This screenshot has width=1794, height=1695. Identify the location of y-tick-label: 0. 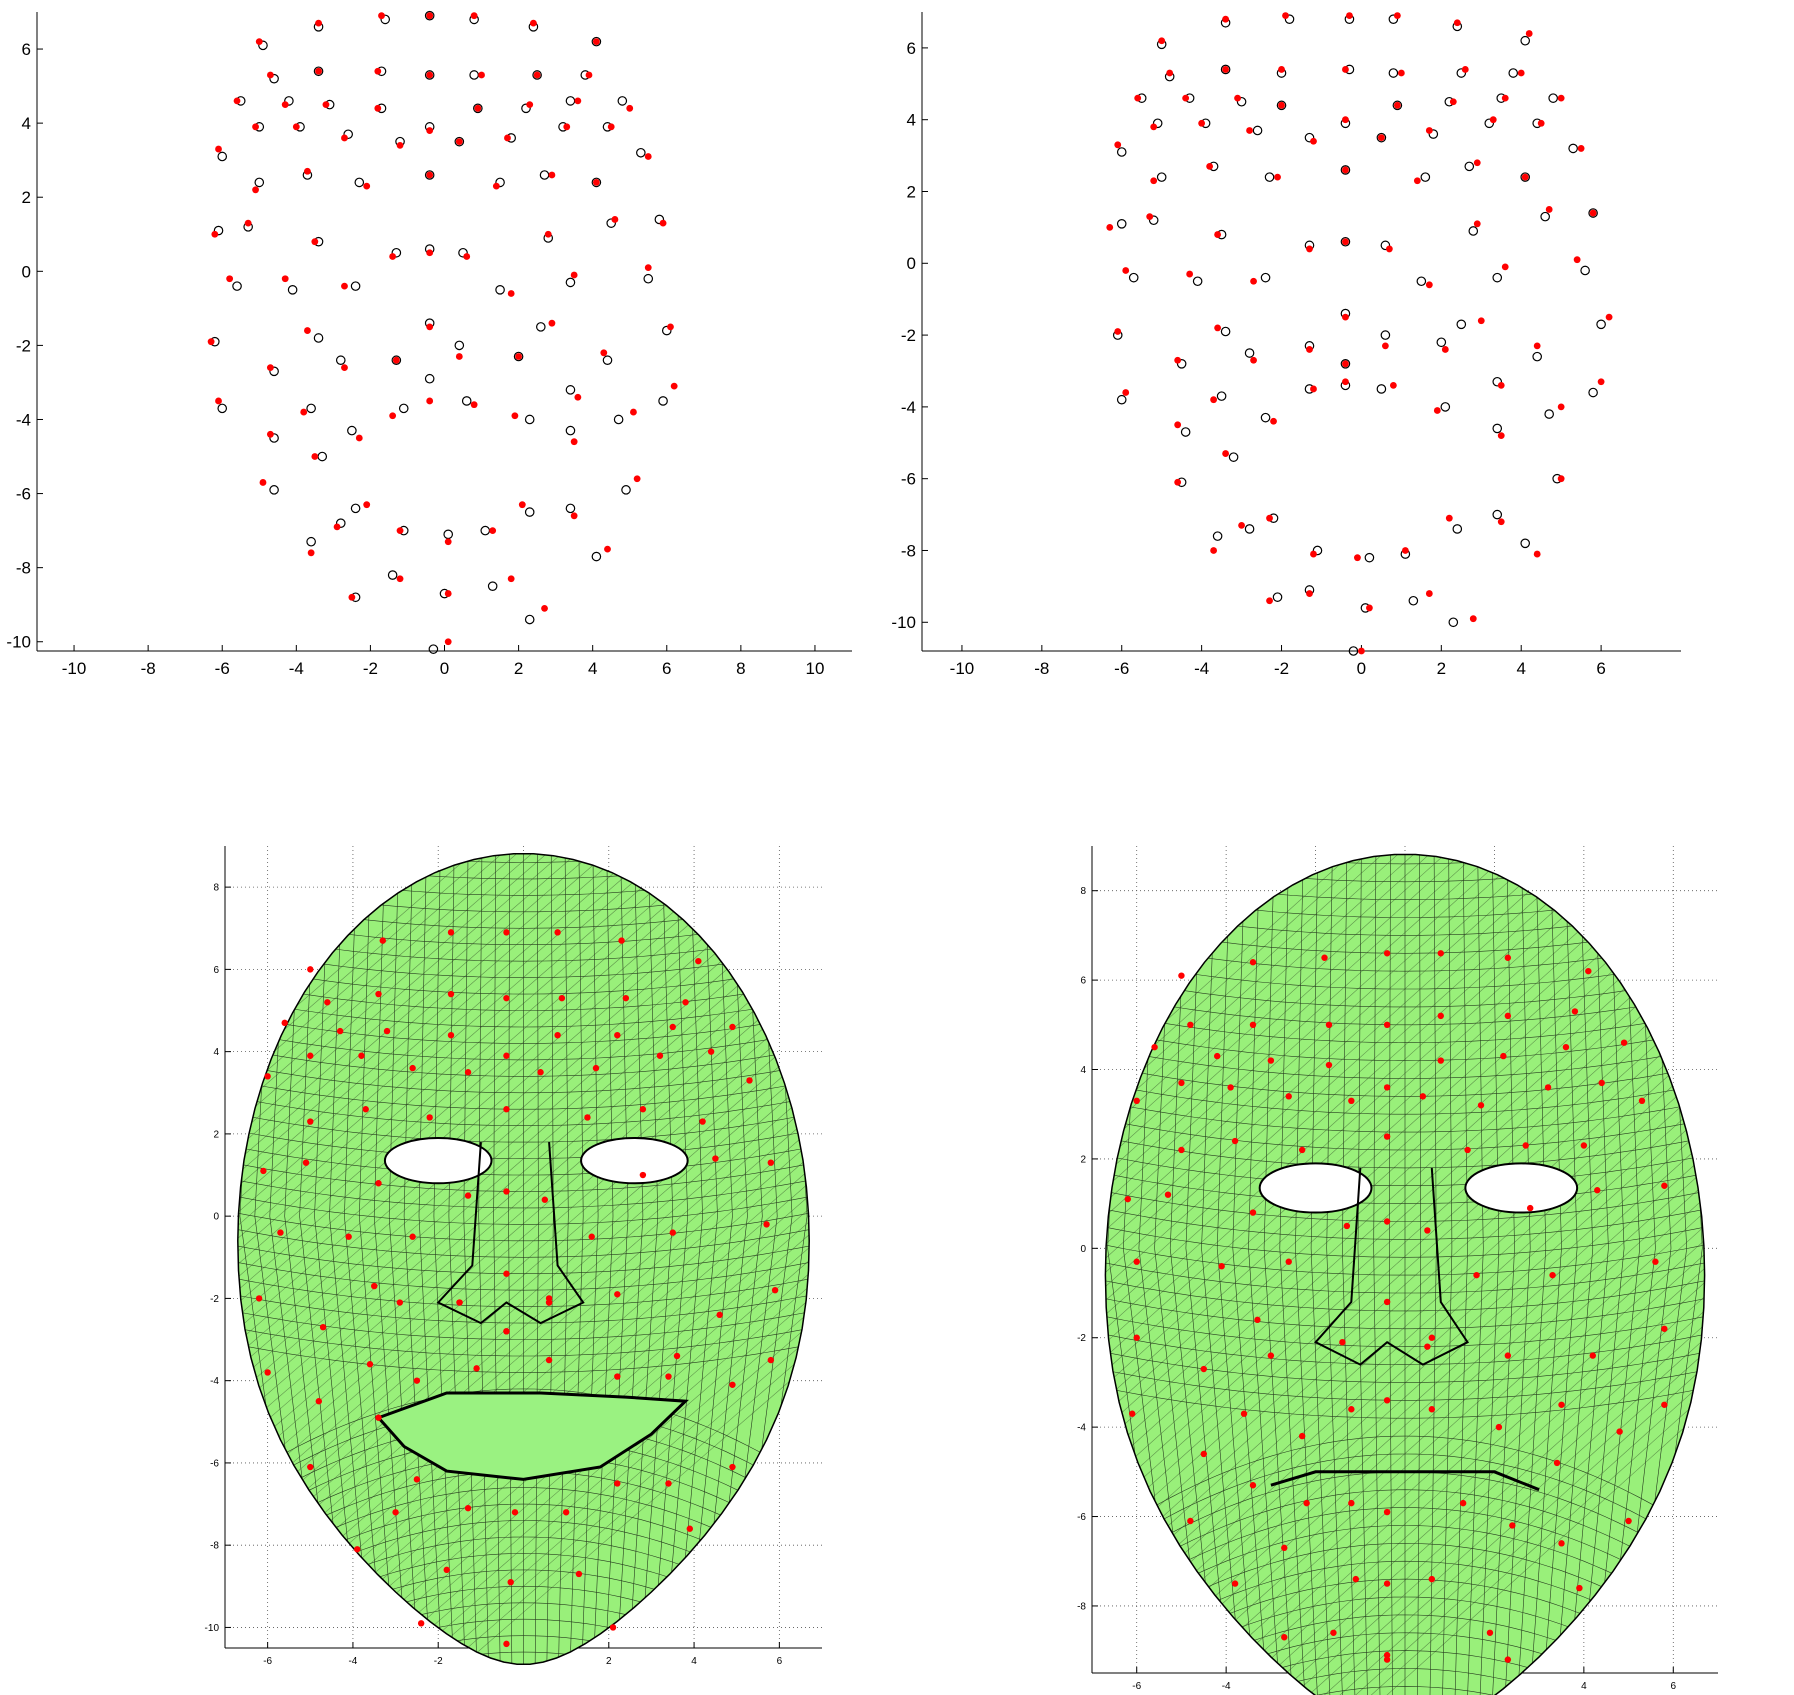
(216, 1217).